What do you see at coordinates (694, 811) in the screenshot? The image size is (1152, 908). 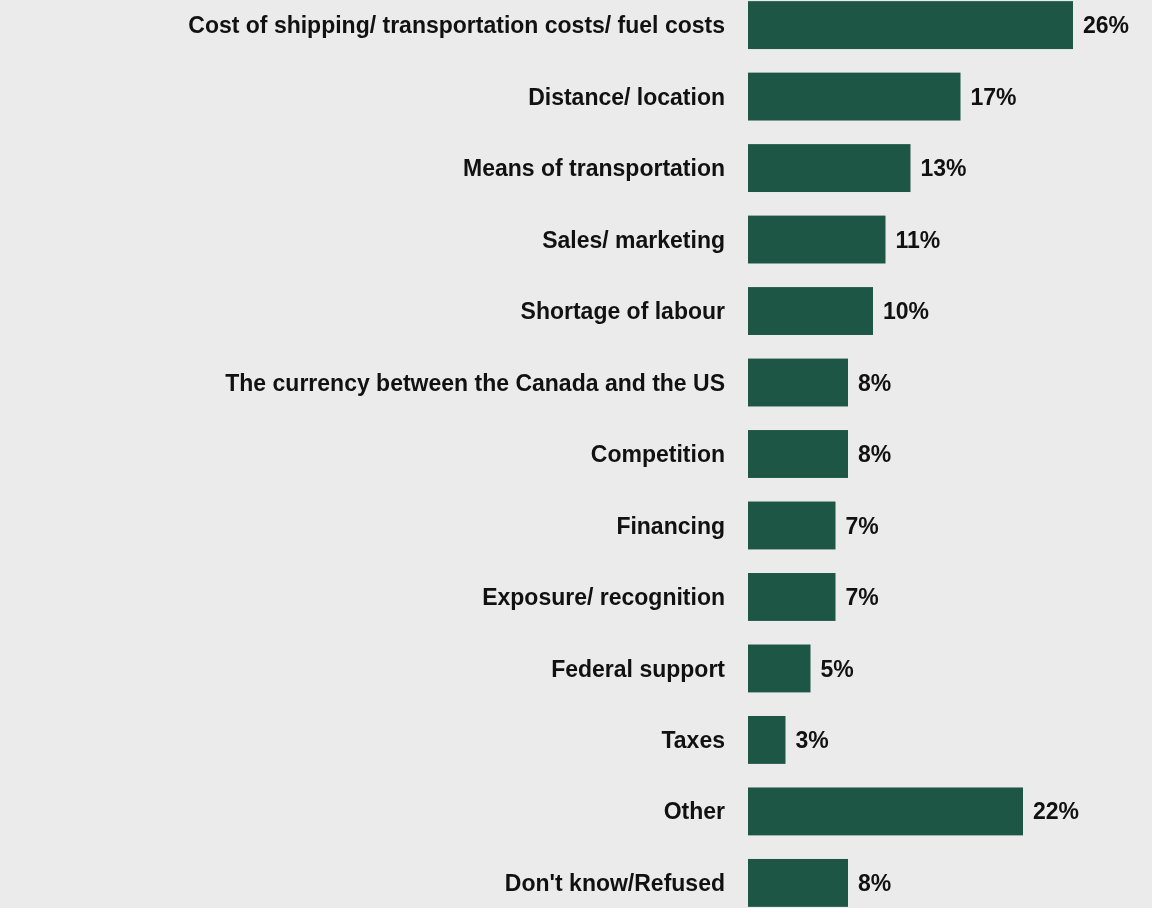 I see `y-tick-label: Other` at bounding box center [694, 811].